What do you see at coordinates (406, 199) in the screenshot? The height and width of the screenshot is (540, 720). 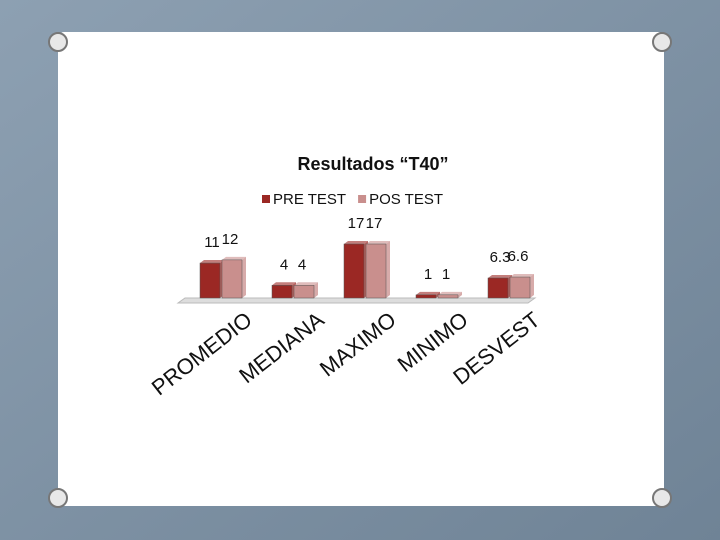 I see `legend-label: POS TEST` at bounding box center [406, 199].